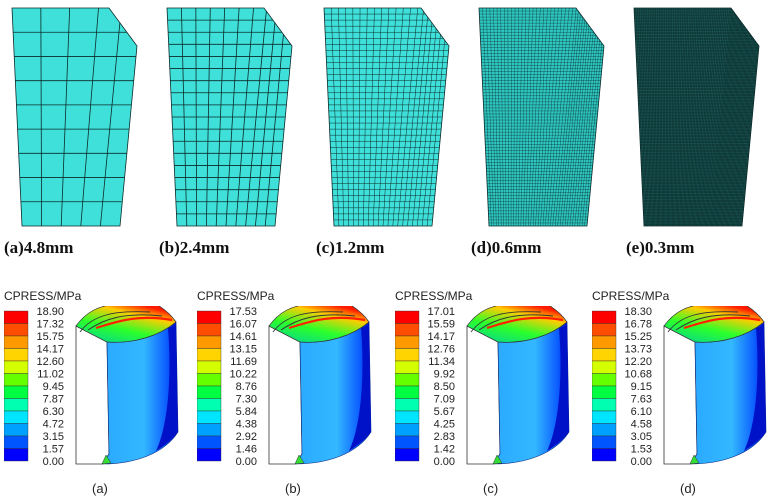 Image resolution: width=768 pixels, height=500 pixels. Describe the element at coordinates (641, 412) in the screenshot. I see `colorbar-label: 6.10` at that location.